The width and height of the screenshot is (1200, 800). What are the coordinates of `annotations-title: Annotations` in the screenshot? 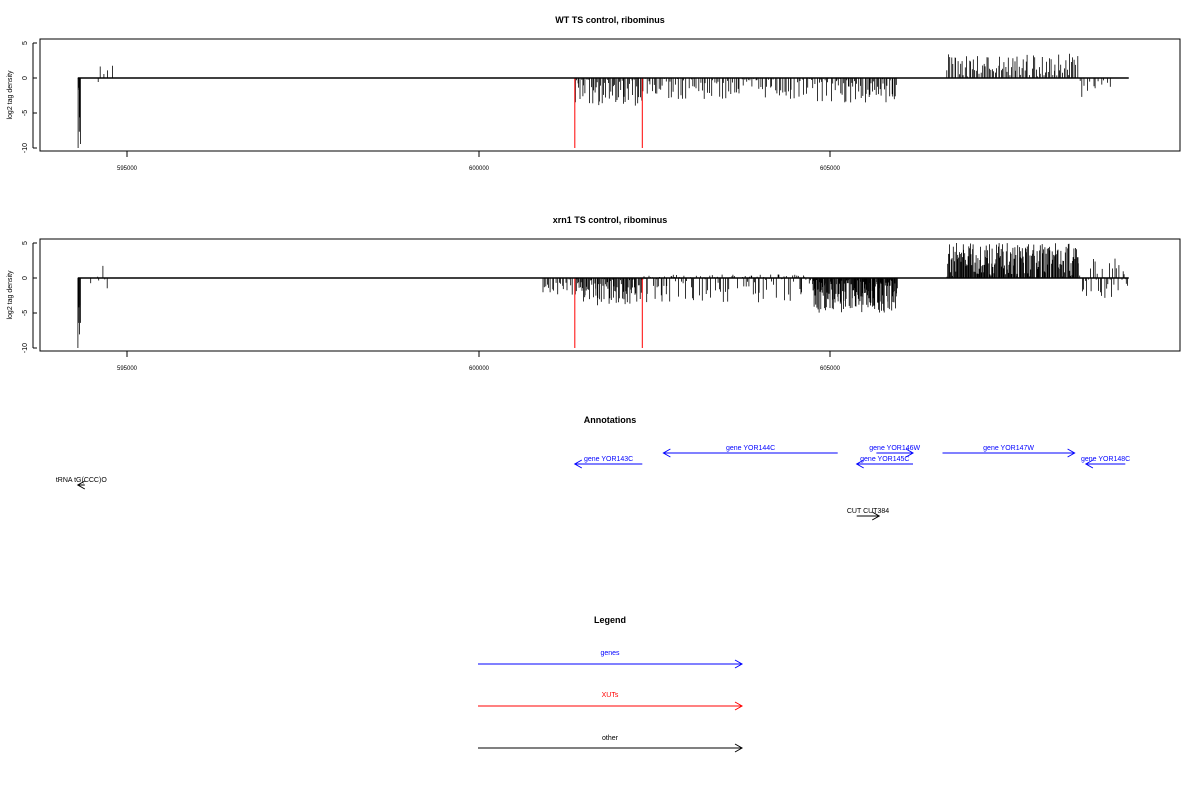 It's located at (610, 420).